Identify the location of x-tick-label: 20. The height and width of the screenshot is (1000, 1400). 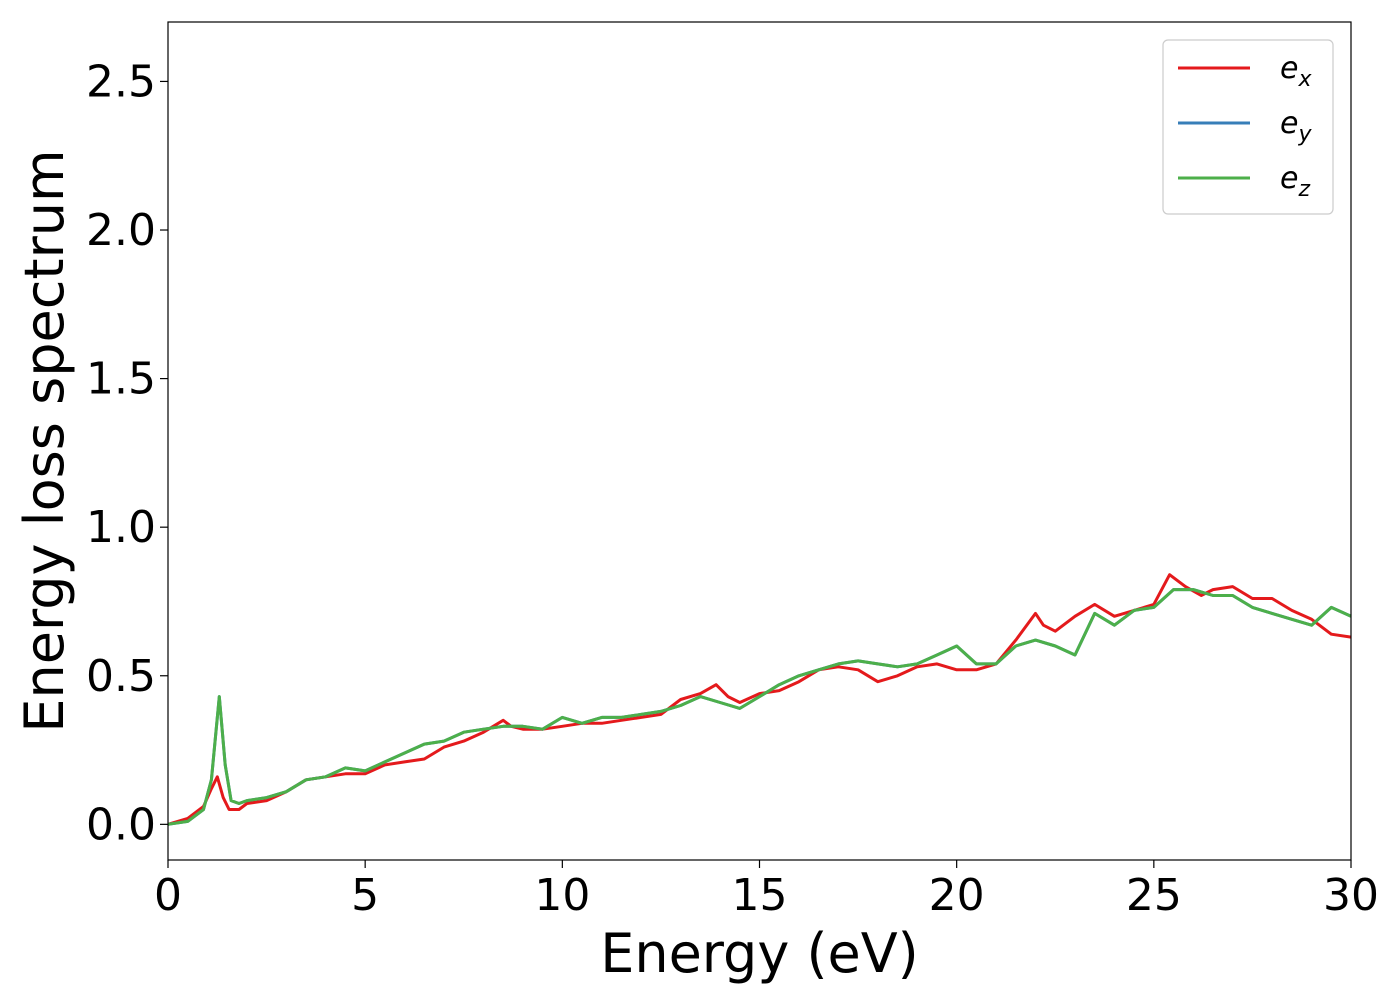
(957, 895).